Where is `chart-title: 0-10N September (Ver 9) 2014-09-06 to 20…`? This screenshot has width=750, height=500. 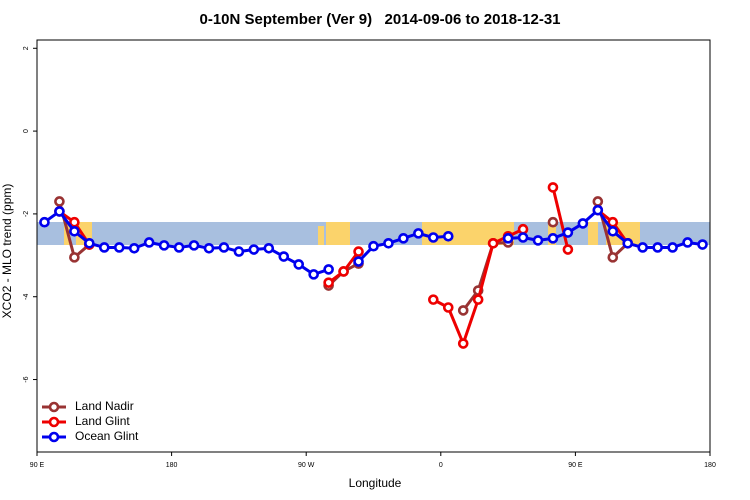 chart-title: 0-10N September (Ver 9) 2014-09-06 to 20… is located at coordinates (379, 19).